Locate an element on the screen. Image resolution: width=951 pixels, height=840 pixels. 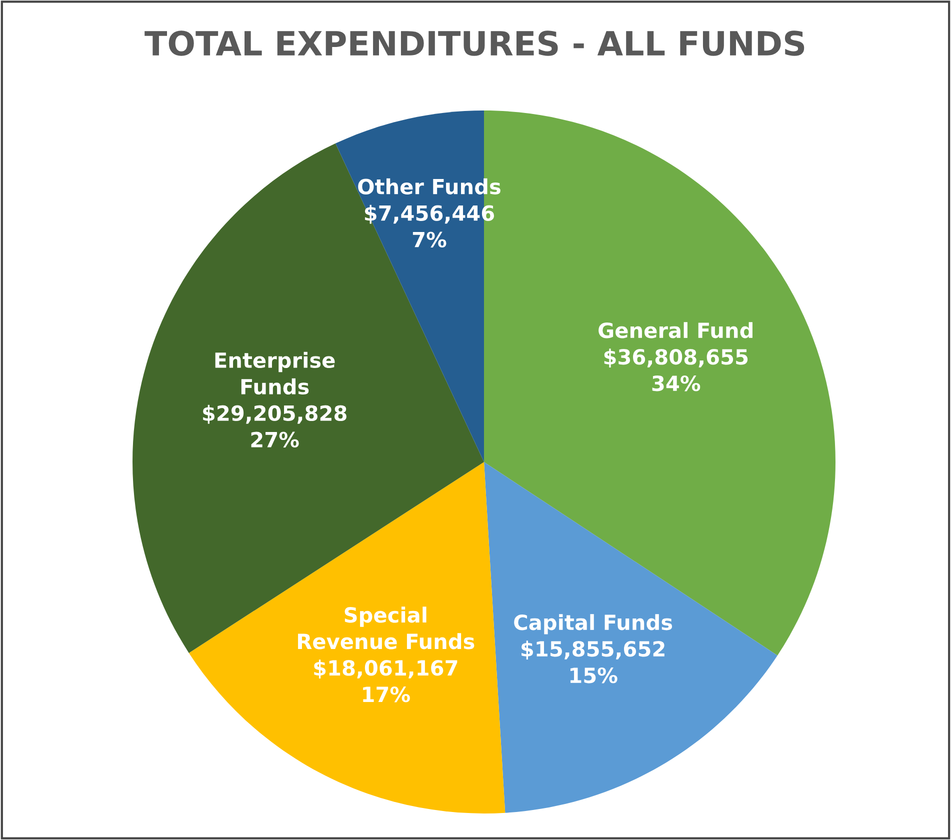
data-label: $15,855,652 15% is located at coordinates (593, 662).